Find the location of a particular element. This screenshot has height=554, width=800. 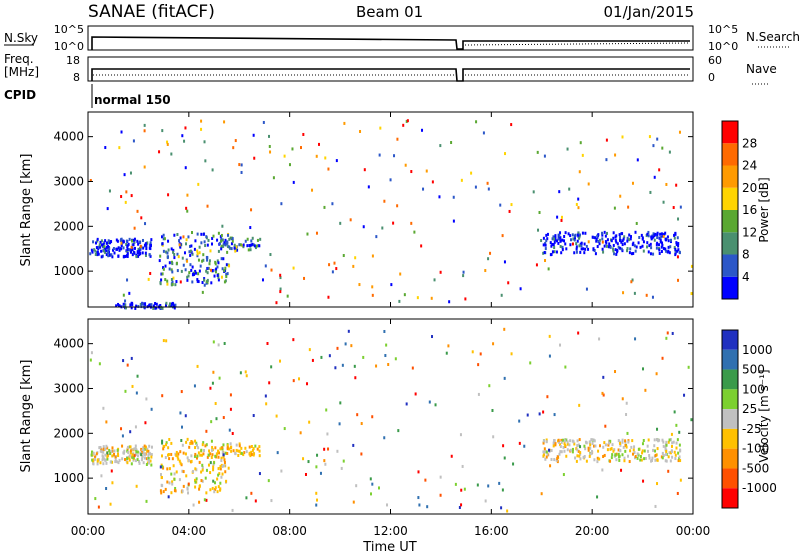

freq-label: Freq. is located at coordinates (19, 59).